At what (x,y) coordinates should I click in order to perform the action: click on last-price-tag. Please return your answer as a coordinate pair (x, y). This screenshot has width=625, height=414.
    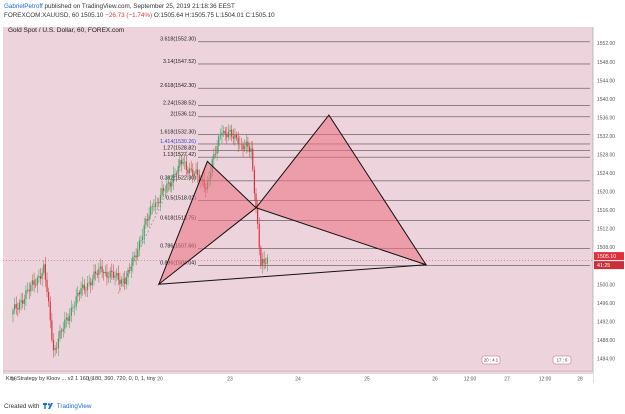
    Looking at the image, I should click on (609, 256).